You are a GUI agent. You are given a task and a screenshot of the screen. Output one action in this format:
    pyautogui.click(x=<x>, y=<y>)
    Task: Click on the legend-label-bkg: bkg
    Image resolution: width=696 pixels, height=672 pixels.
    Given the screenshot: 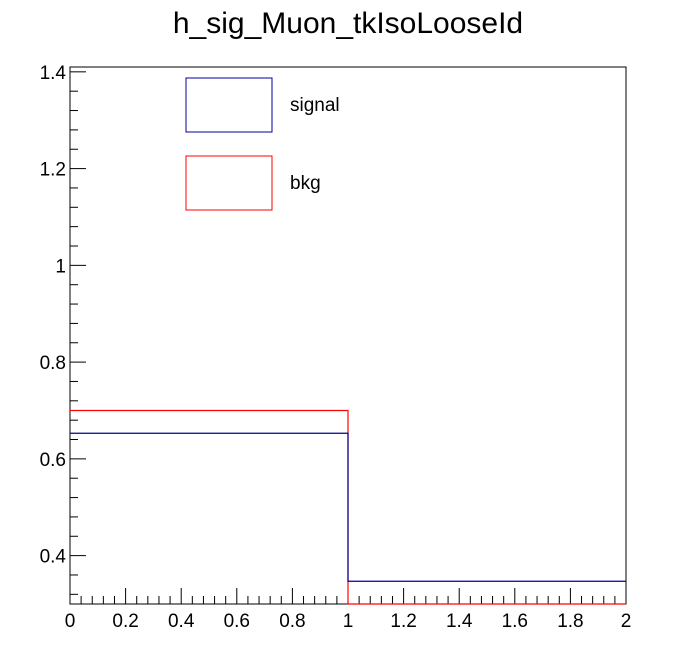 What is the action you would take?
    pyautogui.click(x=305, y=183)
    